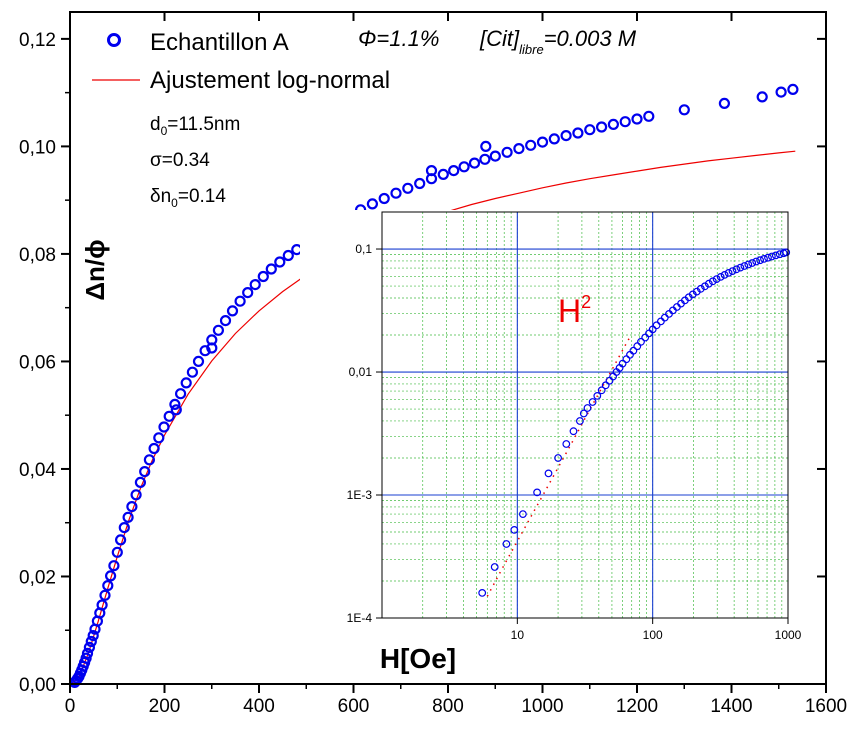 The image size is (855, 730). Describe the element at coordinates (37, 685) in the screenshot. I see `main-y-tick-label: 0,00` at that location.